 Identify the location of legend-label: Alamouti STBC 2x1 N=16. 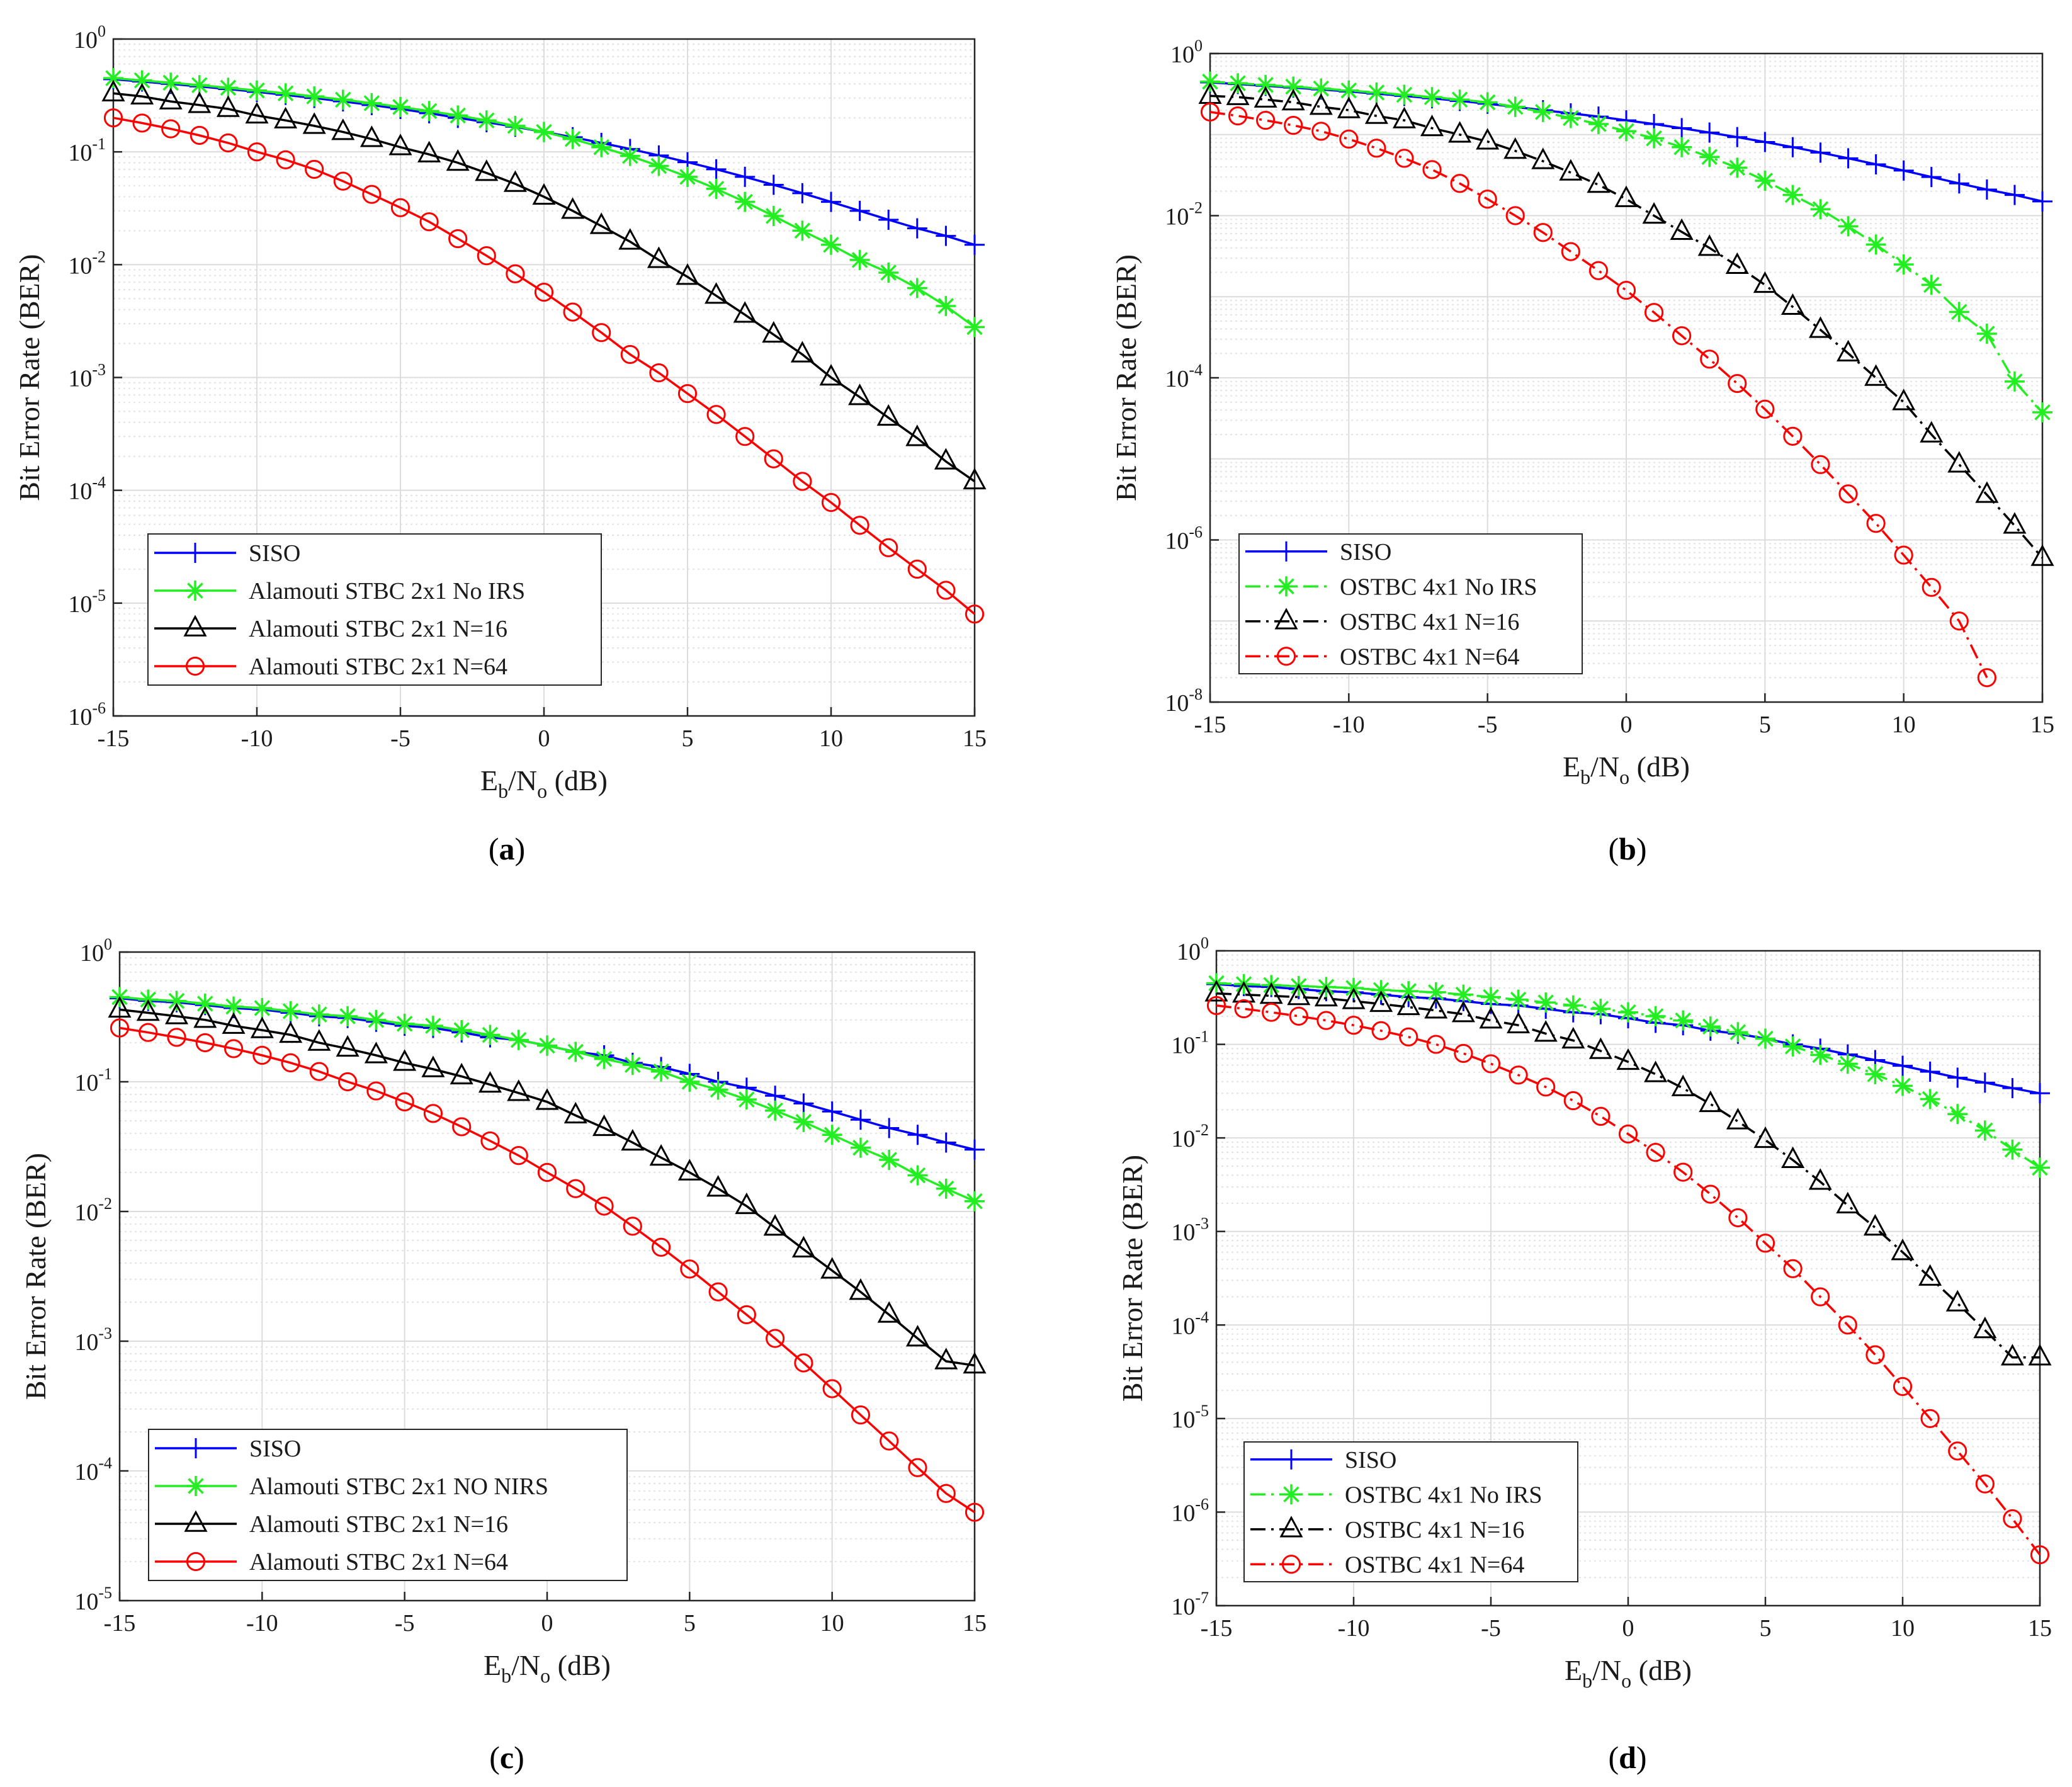
(378, 629).